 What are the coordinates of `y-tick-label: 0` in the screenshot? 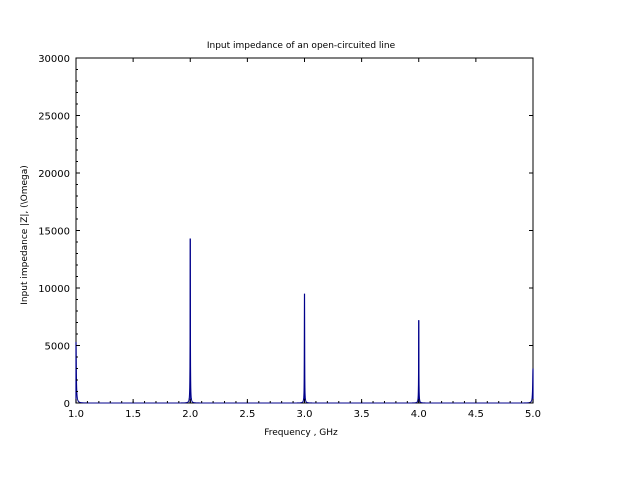 It's located at (67, 404).